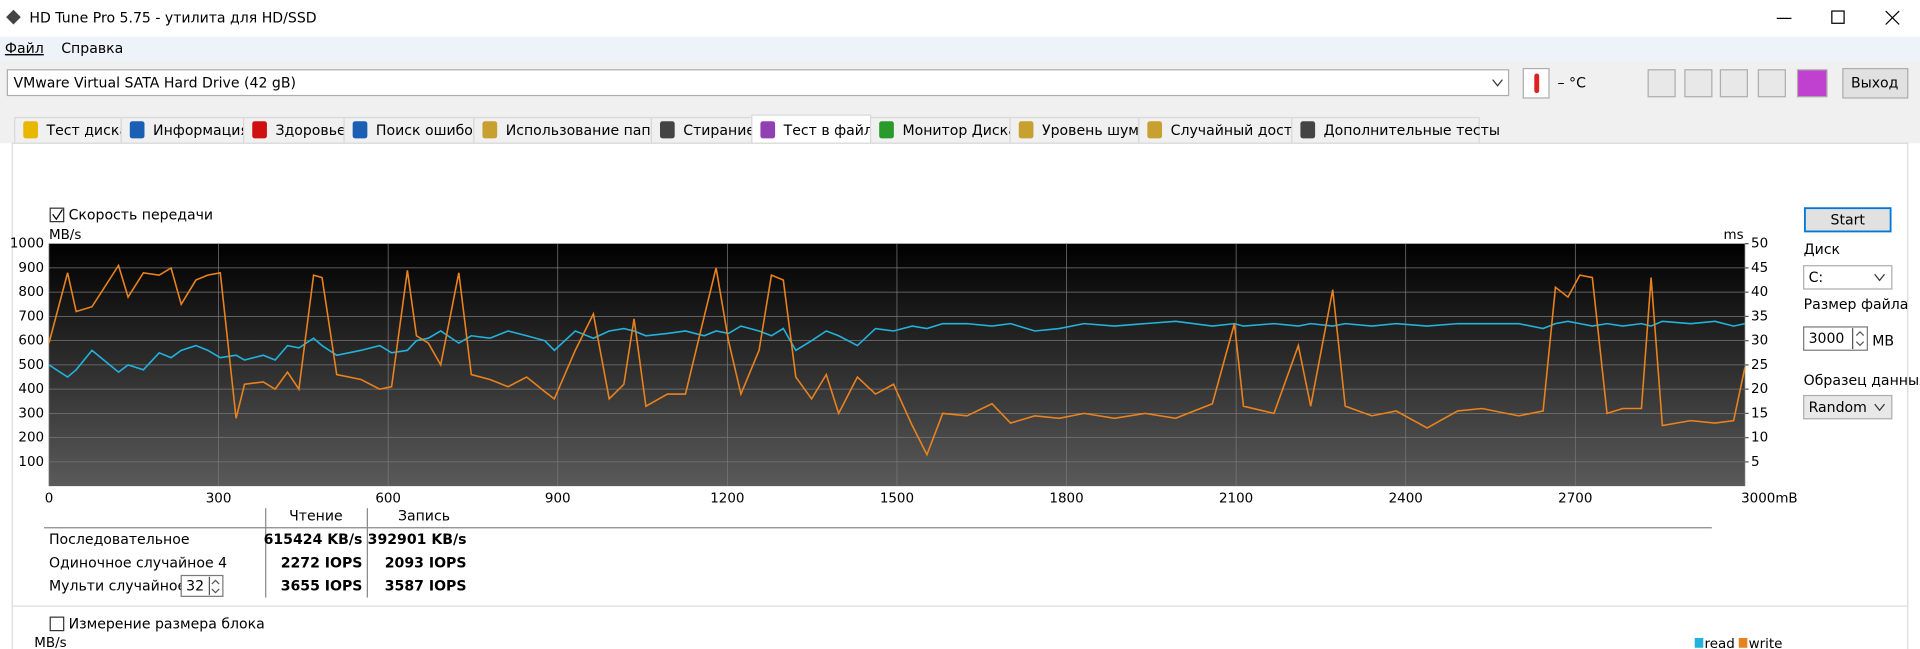 This screenshot has width=1920, height=649. I want to click on menu-file: Файл, so click(24, 49).